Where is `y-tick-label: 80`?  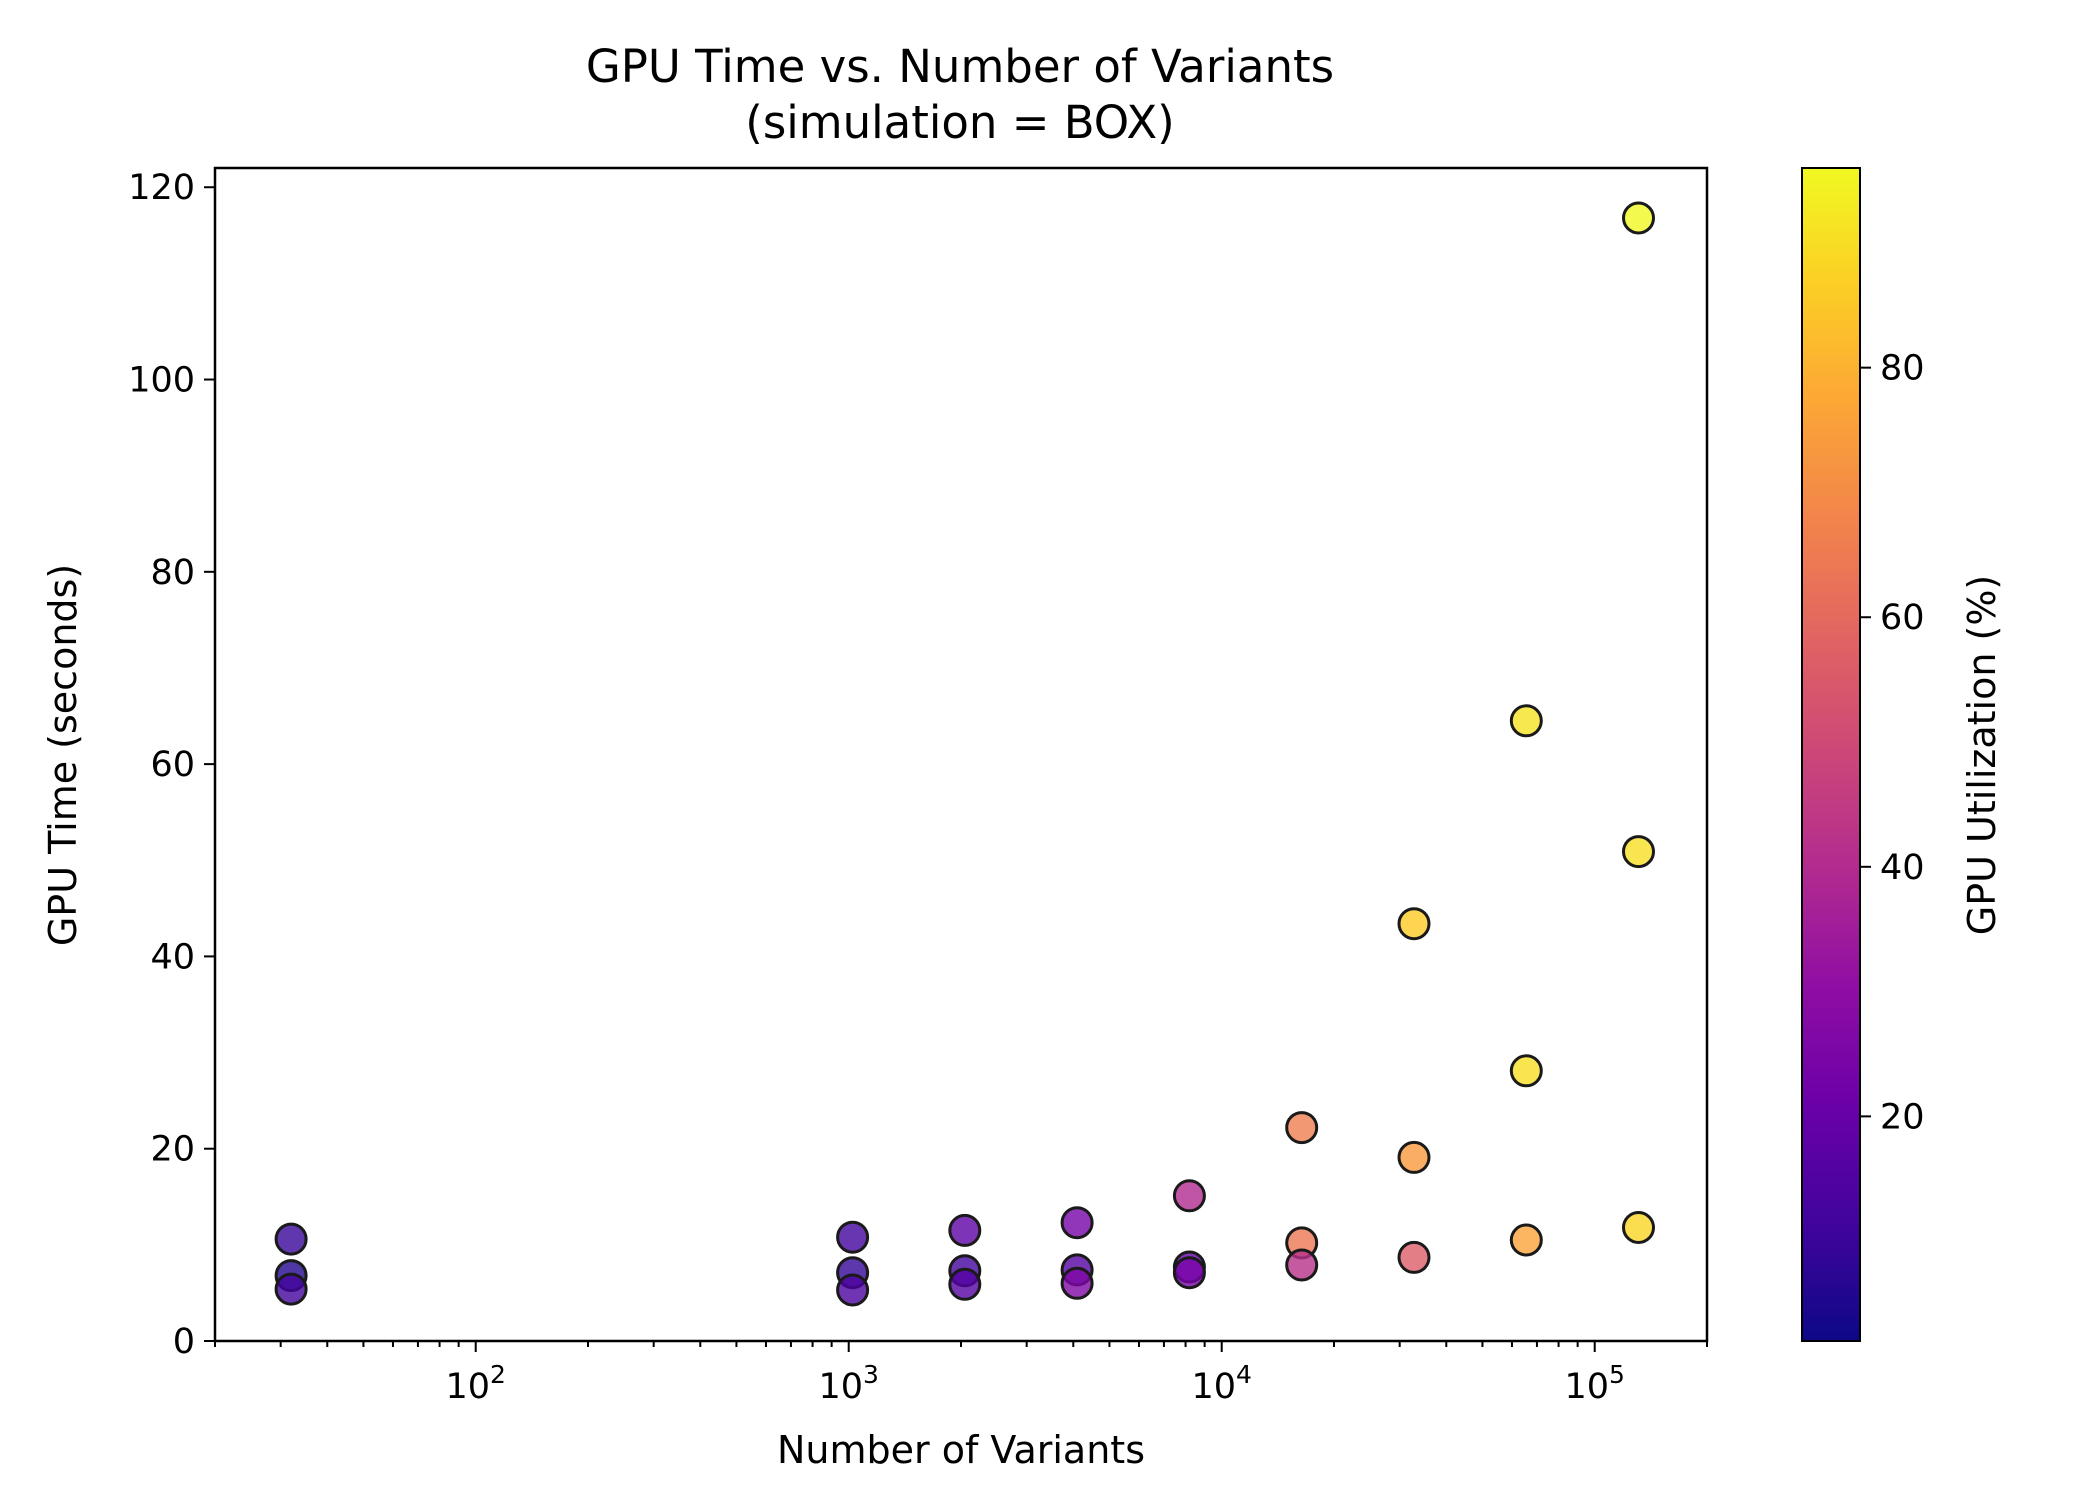
y-tick-label: 80 is located at coordinates (172, 573).